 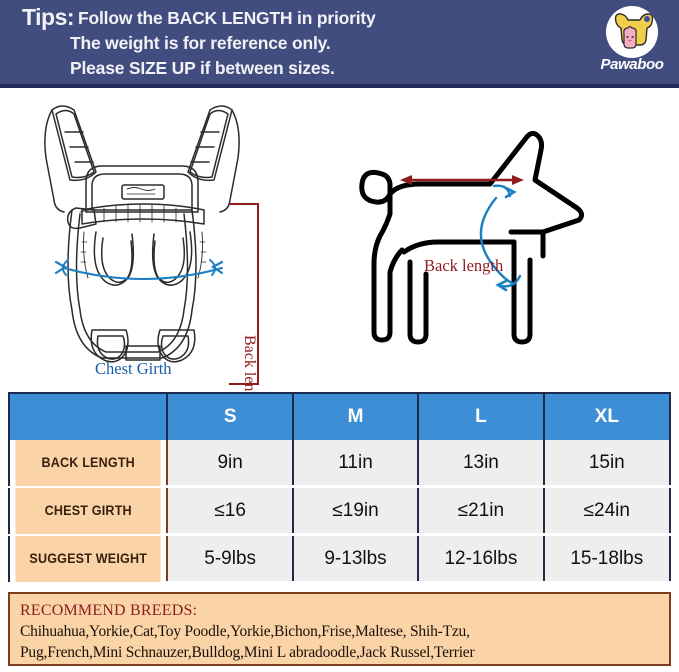 I want to click on table-header-row: S M L XL, so click(x=339, y=416).